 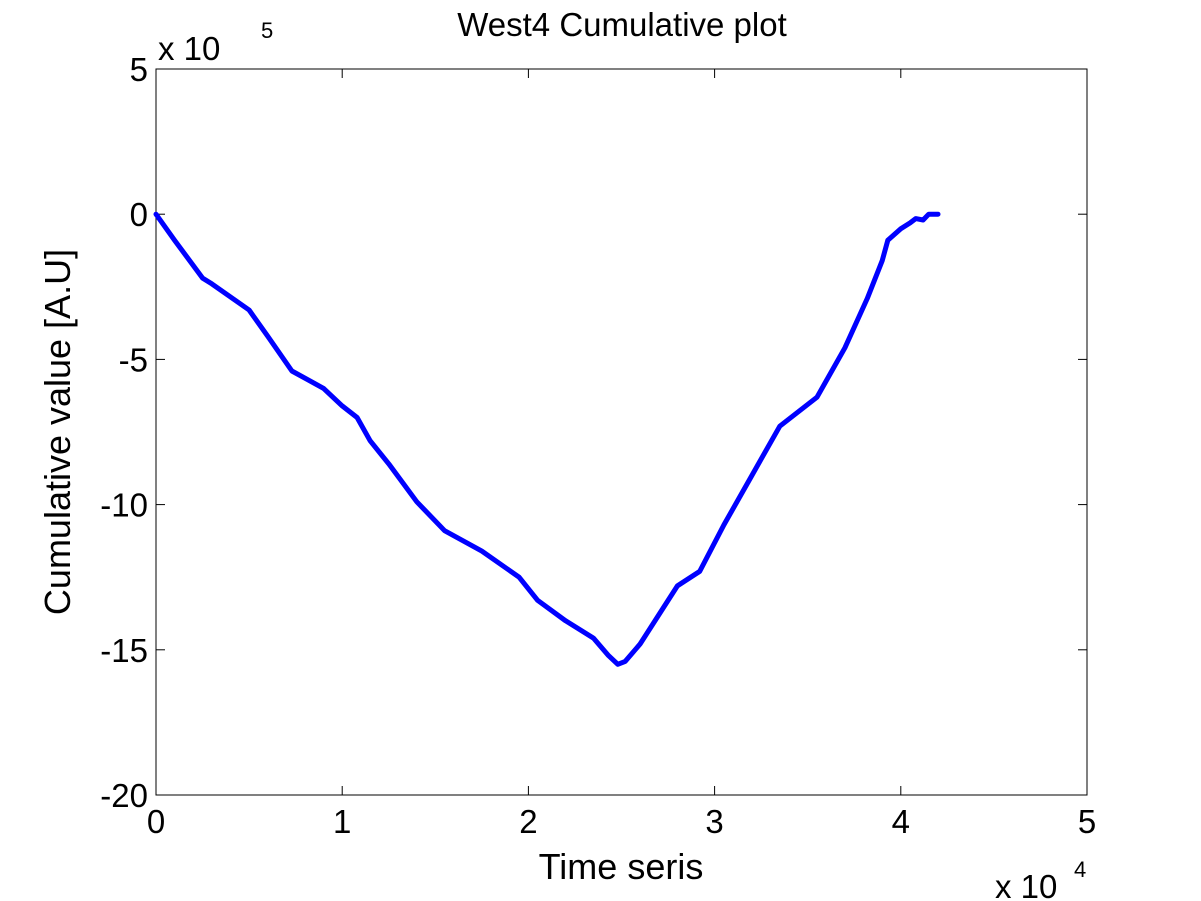 What do you see at coordinates (156, 821) in the screenshot?
I see `x-tick-label: 0` at bounding box center [156, 821].